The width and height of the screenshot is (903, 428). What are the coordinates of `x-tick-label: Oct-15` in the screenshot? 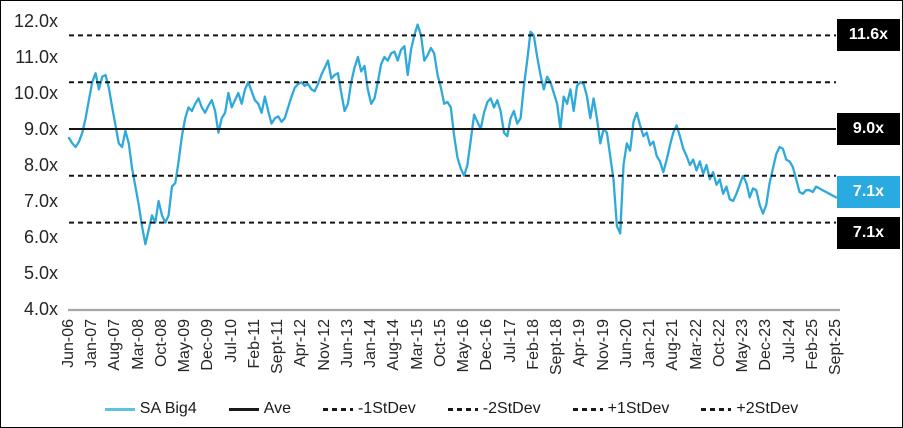 It's located at (440, 343).